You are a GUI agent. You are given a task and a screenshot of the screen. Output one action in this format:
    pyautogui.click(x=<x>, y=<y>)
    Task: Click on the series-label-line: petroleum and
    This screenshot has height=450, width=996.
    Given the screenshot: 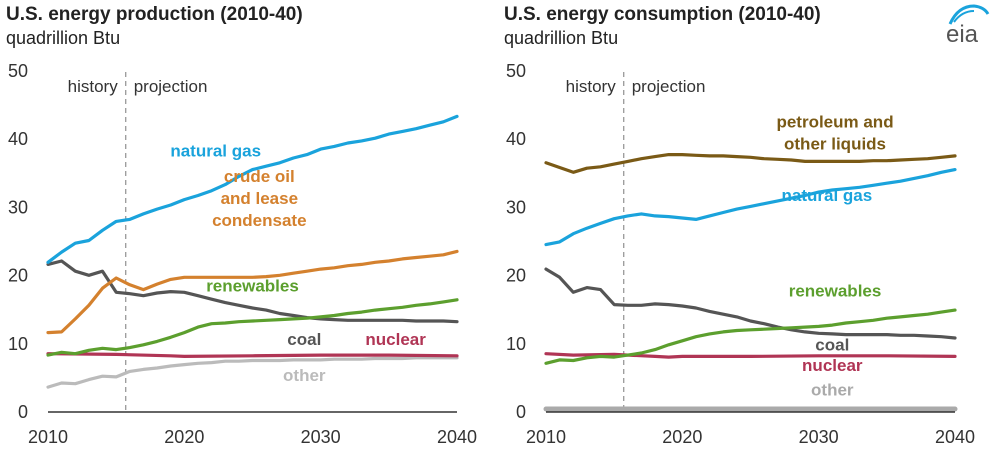 What is the action you would take?
    pyautogui.click(x=834, y=121)
    